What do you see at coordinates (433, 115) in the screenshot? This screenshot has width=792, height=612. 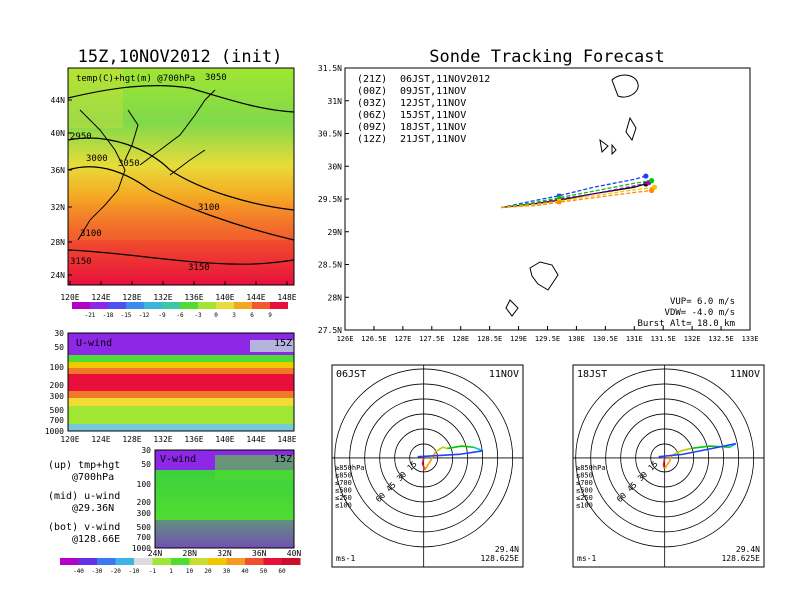 I see `legend-label: 15JST,11NOV` at bounding box center [433, 115].